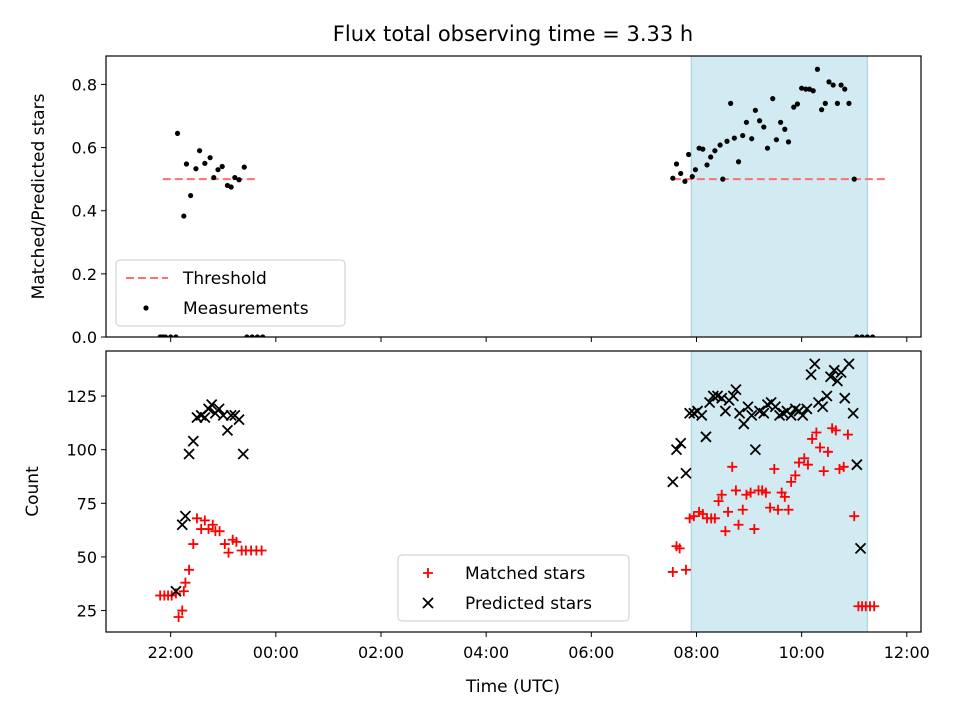 The width and height of the screenshot is (960, 720). I want to click on y-tick-label: 100, so click(81, 450).